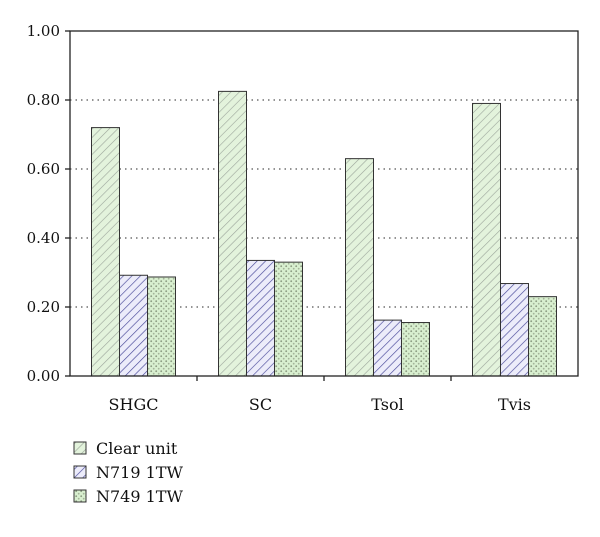  Describe the element at coordinates (139, 496) in the screenshot. I see `legend-label: N749 1TW` at that location.